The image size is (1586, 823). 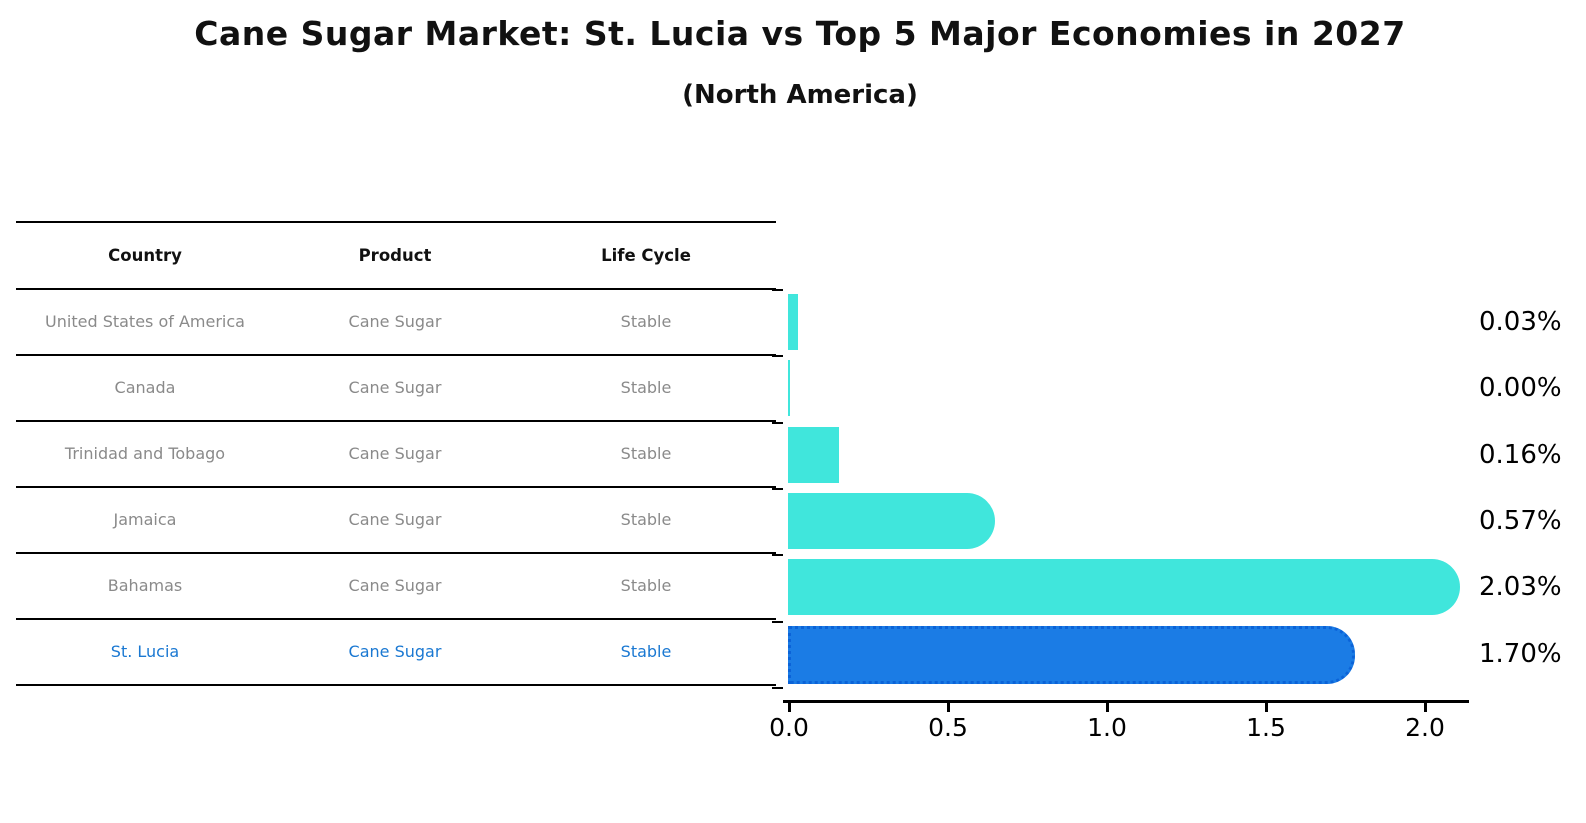 I want to click on value-label: 2.03%, so click(x=1520, y=587).